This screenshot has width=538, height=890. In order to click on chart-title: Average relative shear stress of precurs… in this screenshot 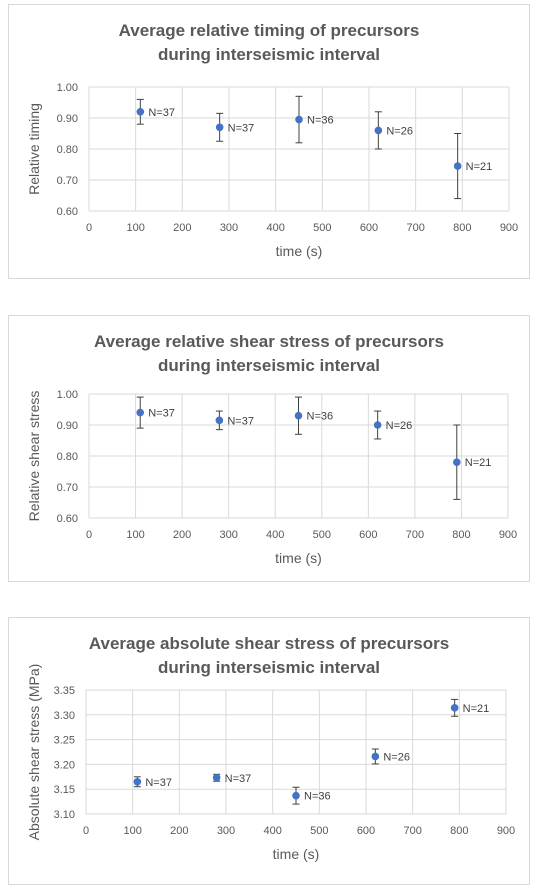, I will do `click(269, 354)`.